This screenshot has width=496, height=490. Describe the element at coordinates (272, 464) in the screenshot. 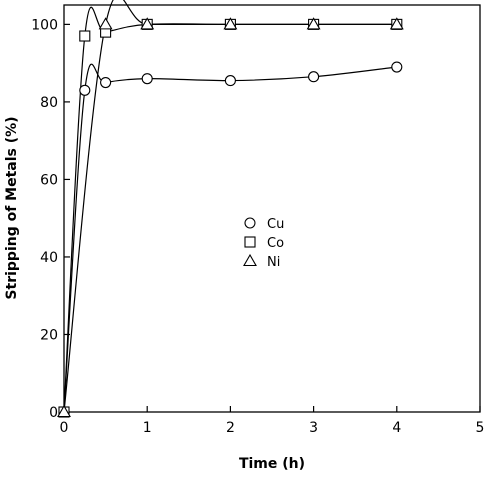

I see `x-axis-title: Time (h)` at that location.